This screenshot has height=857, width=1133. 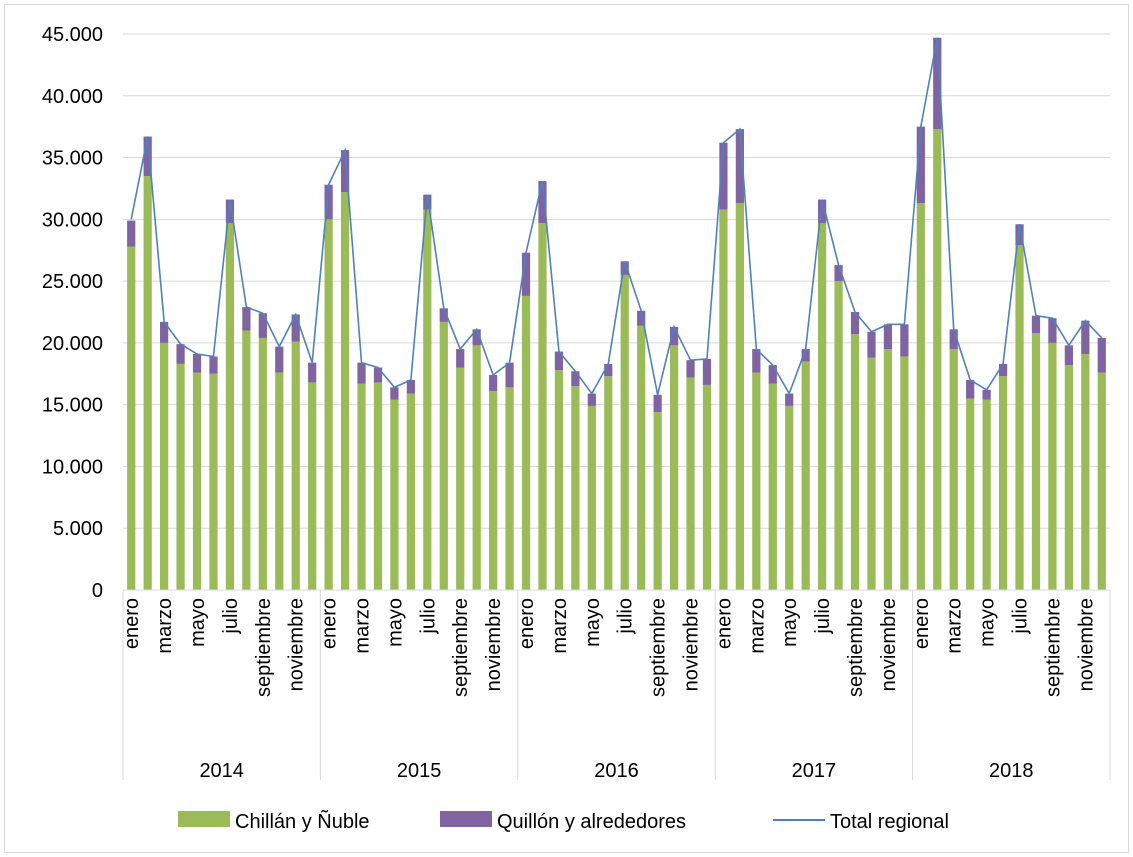 What do you see at coordinates (72, 282) in the screenshot?
I see `y-tick-label: 25.000` at bounding box center [72, 282].